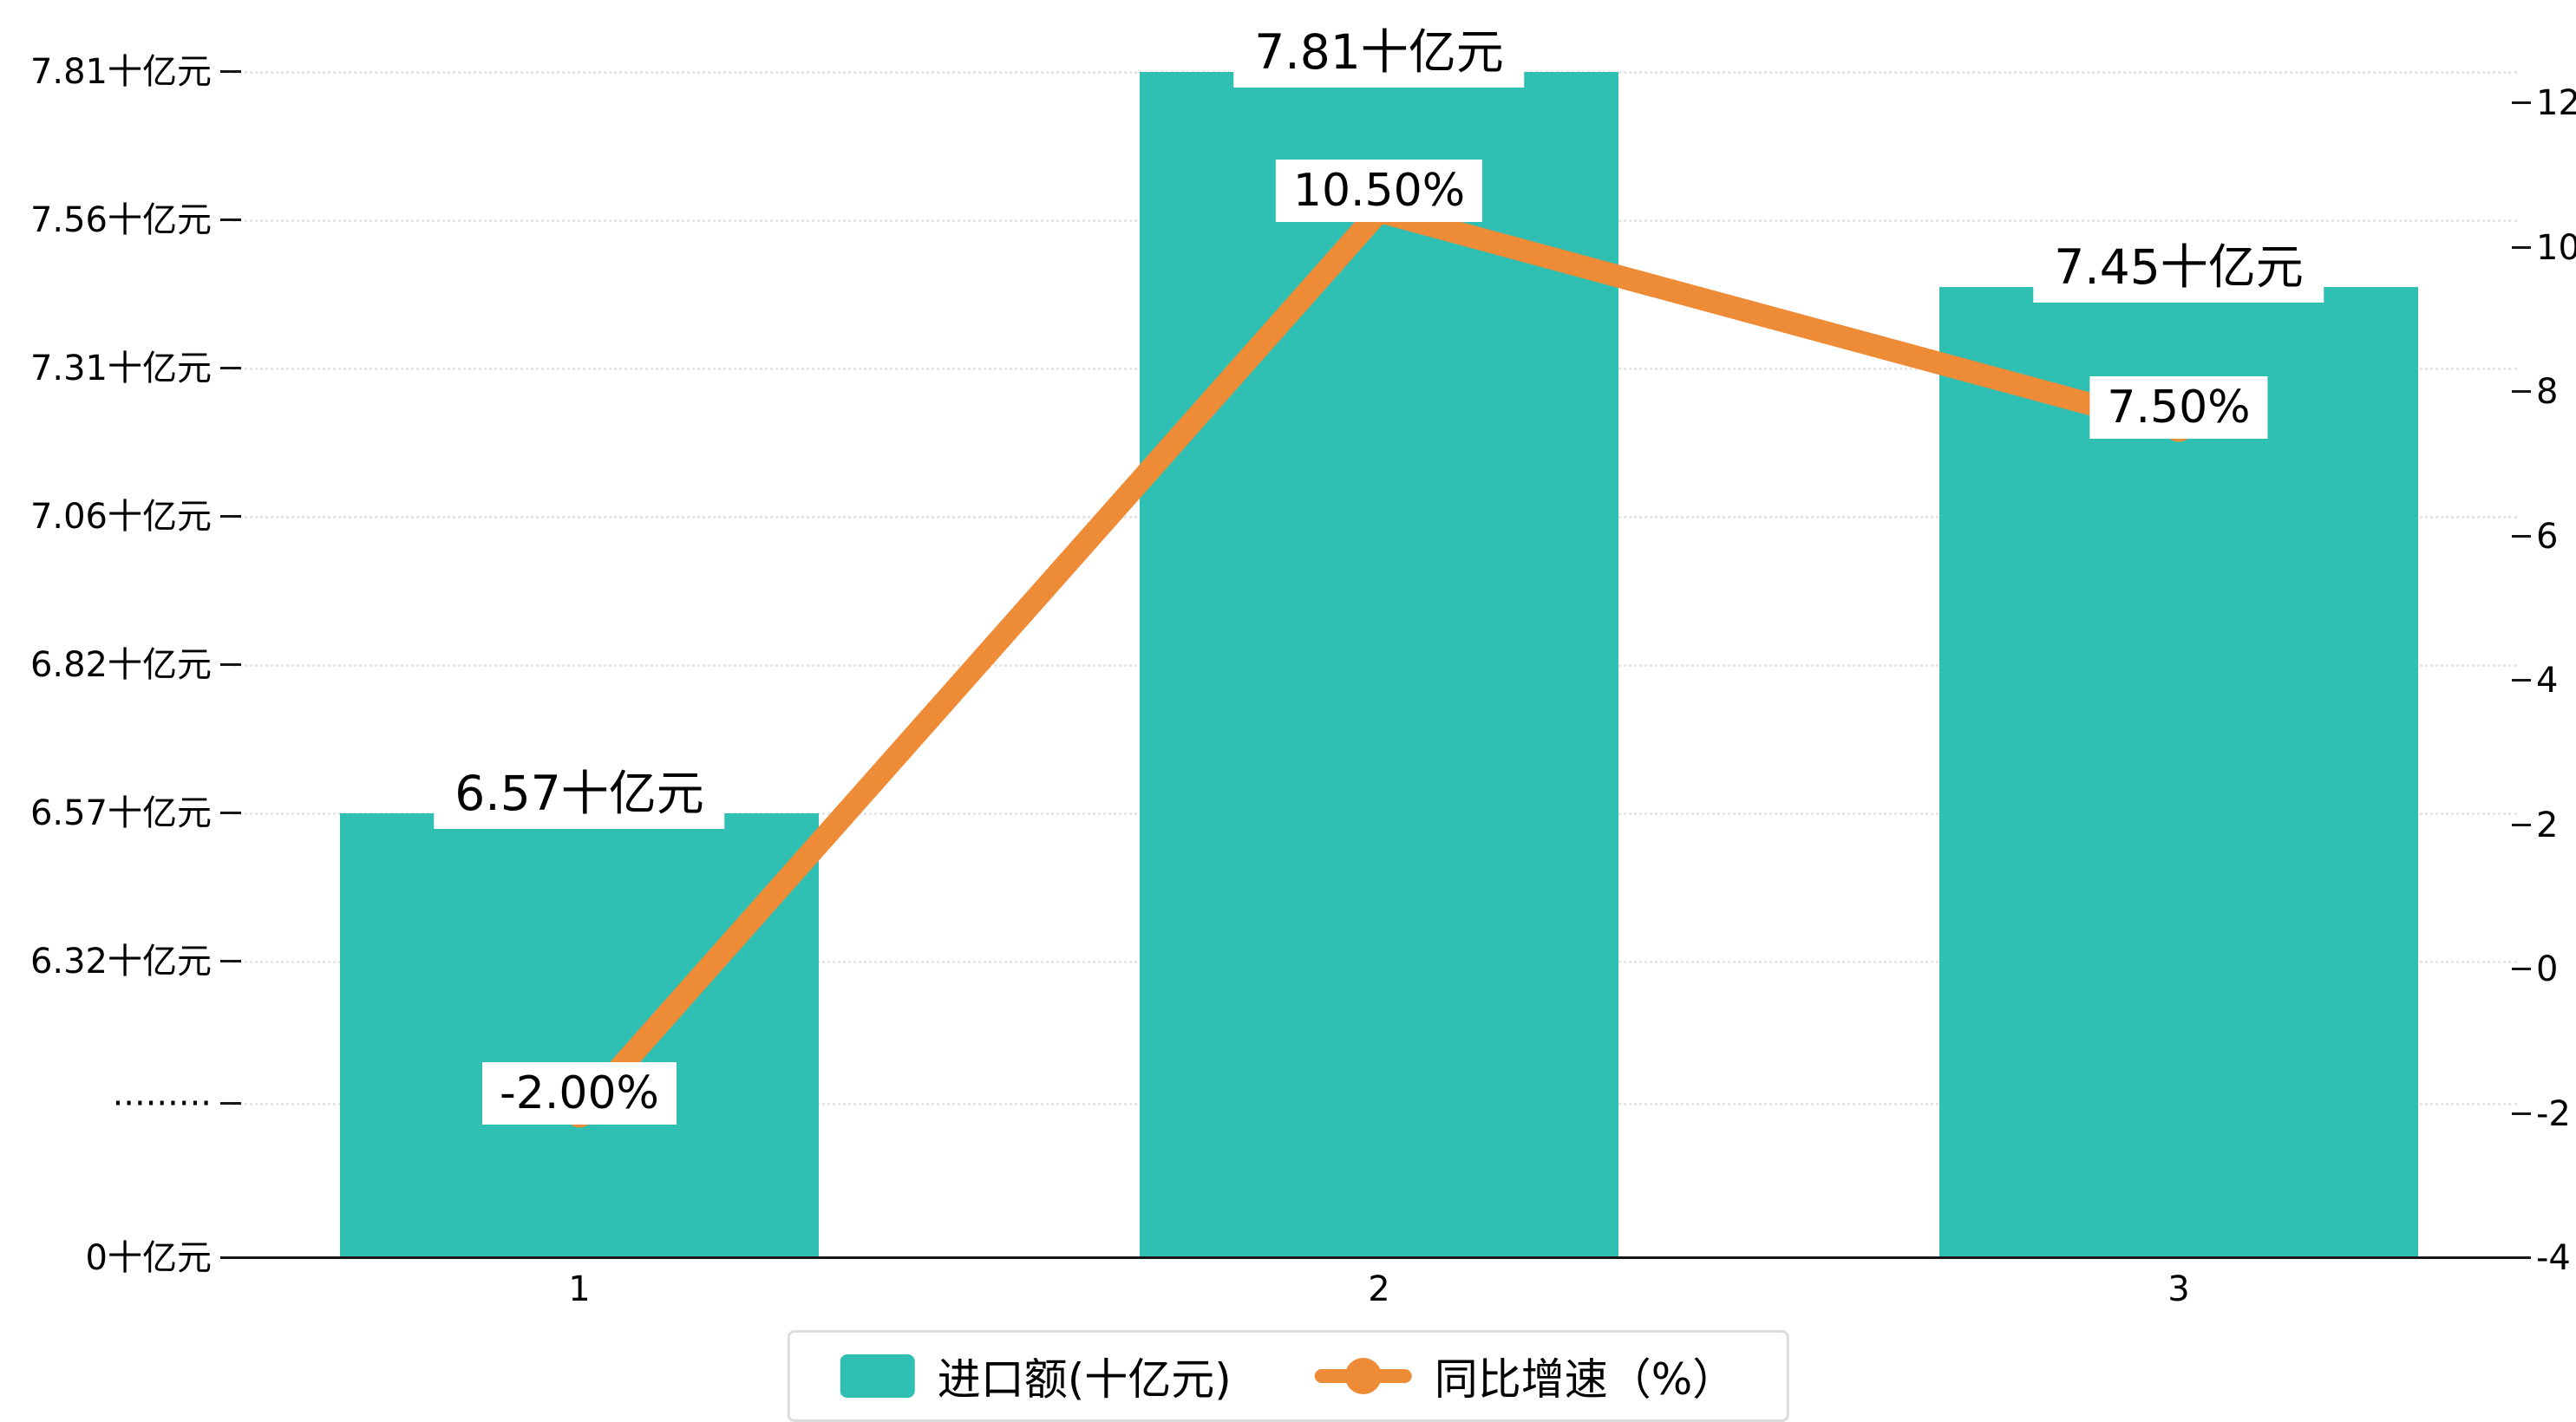 Image resolution: width=2576 pixels, height=1422 pixels. What do you see at coordinates (2178, 407) in the screenshot?
I see `line-point-label: 7.50%` at bounding box center [2178, 407].